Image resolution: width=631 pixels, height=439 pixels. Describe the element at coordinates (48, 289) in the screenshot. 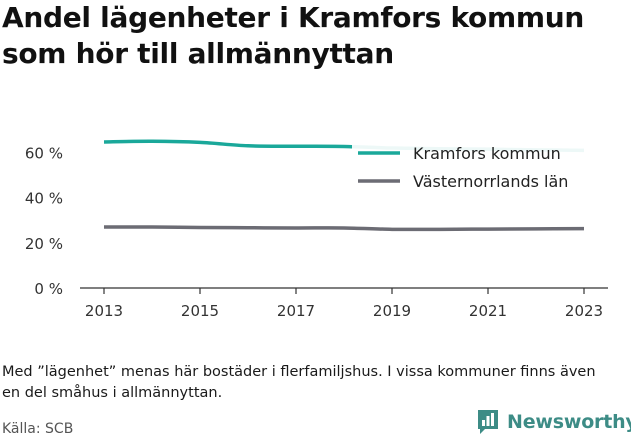

I see `y-tick-label: 0 %` at that location.